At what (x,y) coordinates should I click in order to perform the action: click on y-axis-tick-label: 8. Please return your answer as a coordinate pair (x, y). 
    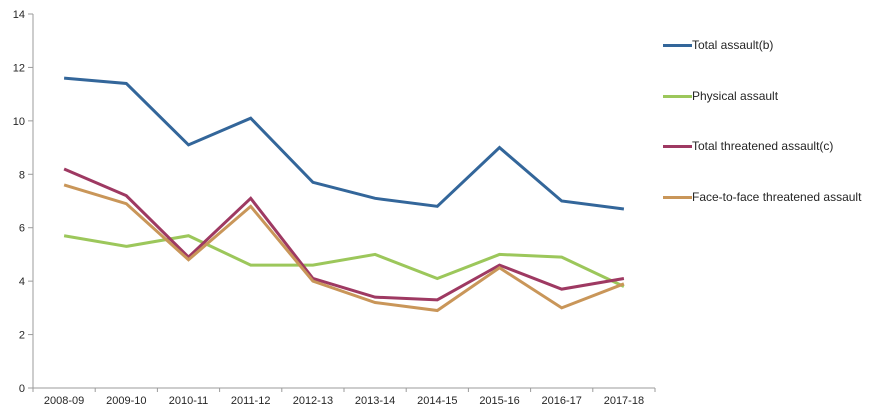
    Looking at the image, I should click on (22, 175).